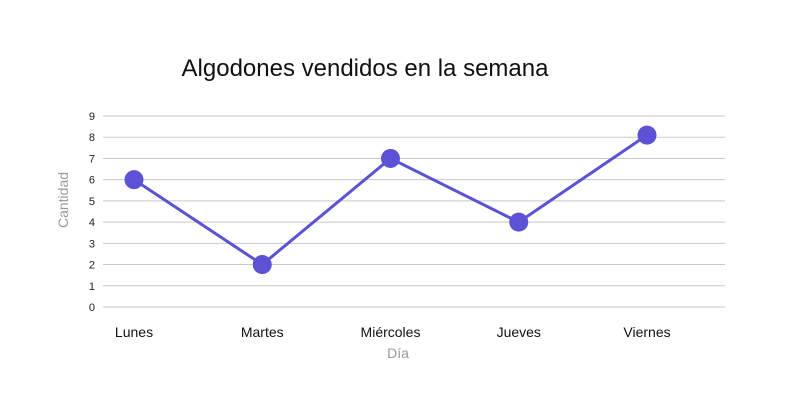 The image size is (800, 400). I want to click on y-axis-label: Cantidad, so click(63, 200).